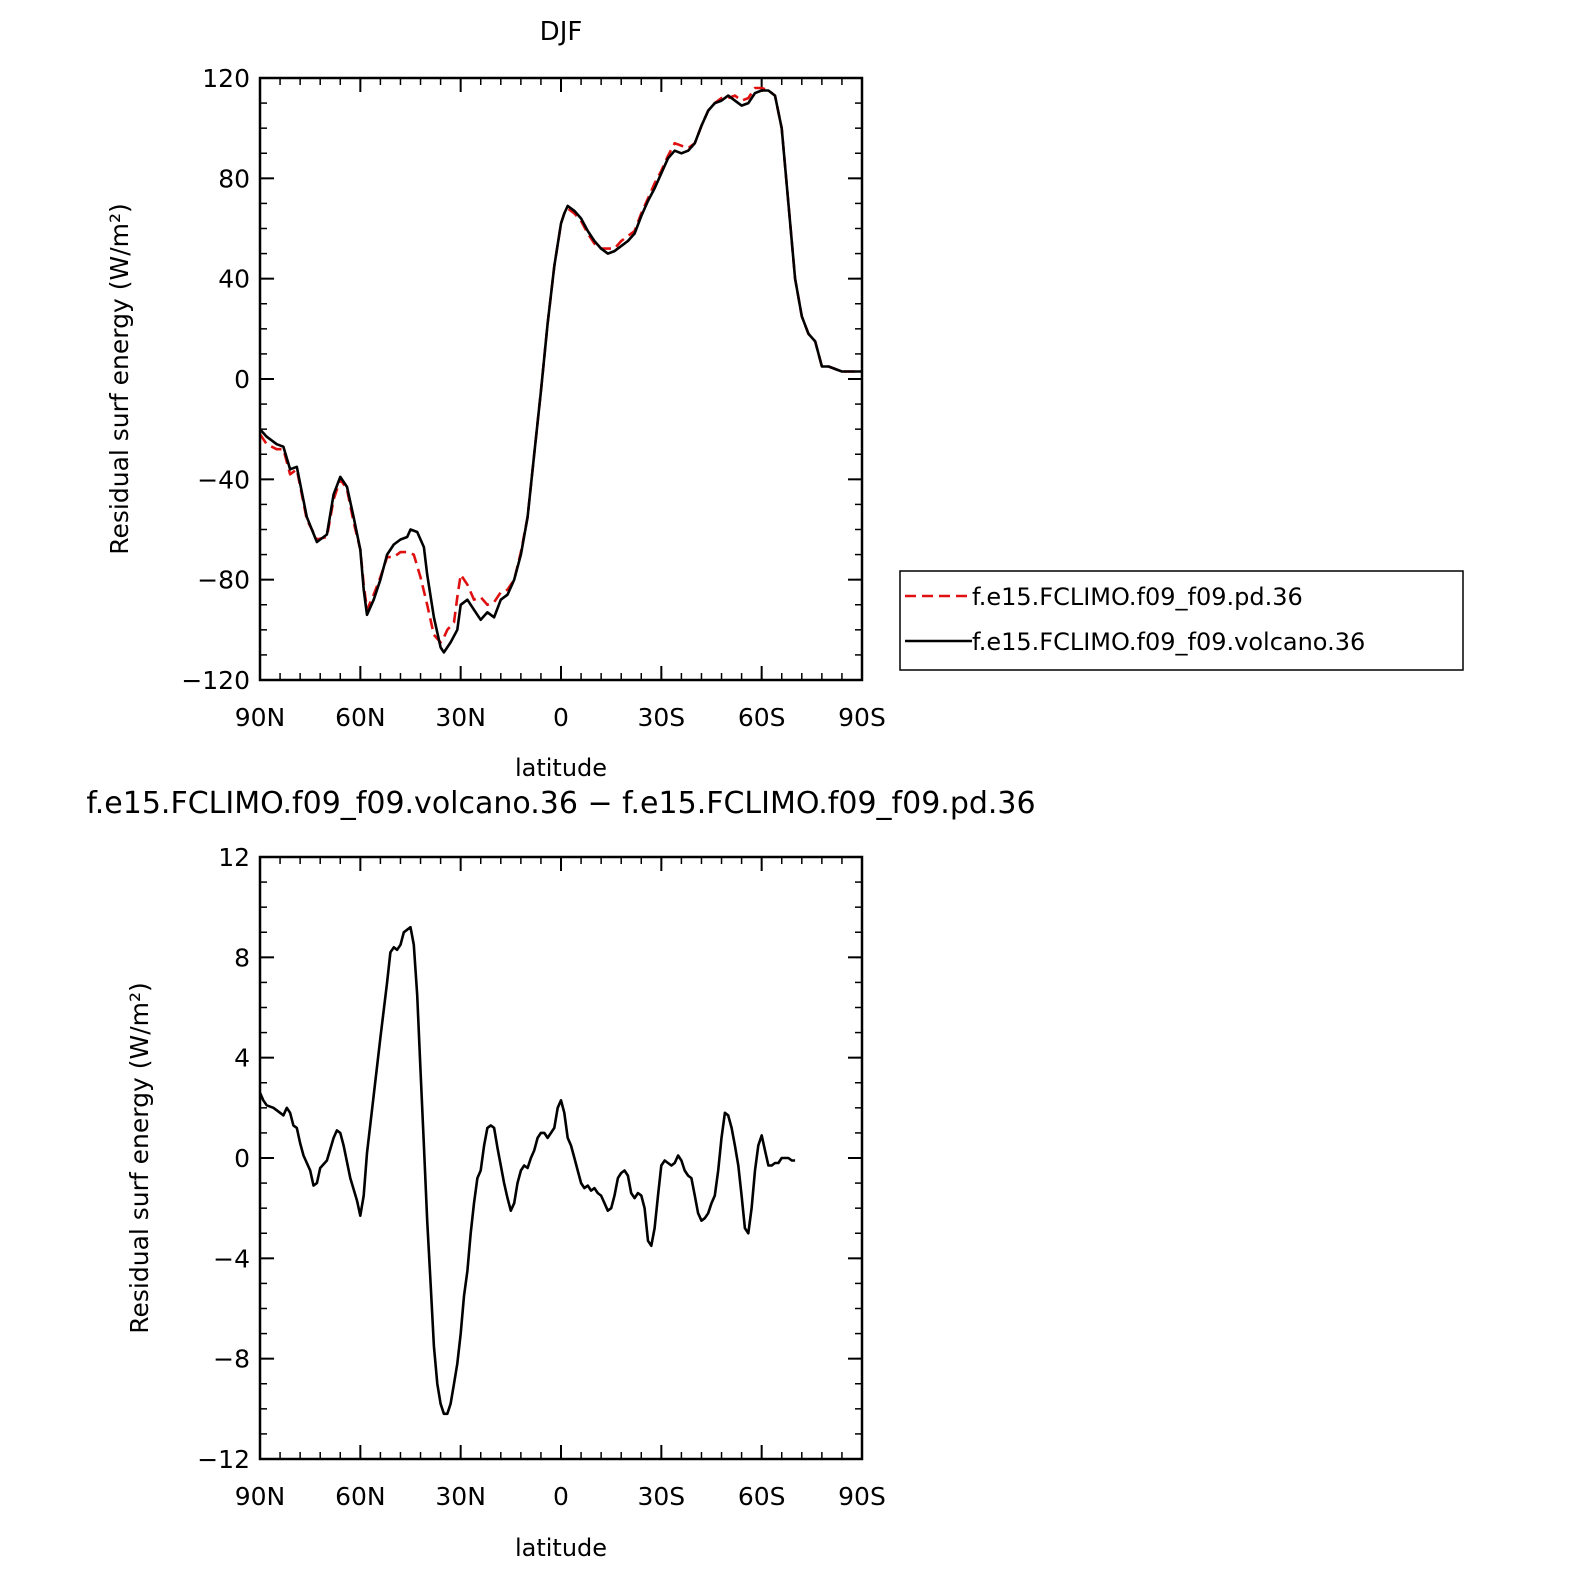 The image size is (1569, 1569). What do you see at coordinates (1137, 597) in the screenshot?
I see `legend-label-pd: f.e15.FCLIMO.f09_f09.pd.36` at bounding box center [1137, 597].